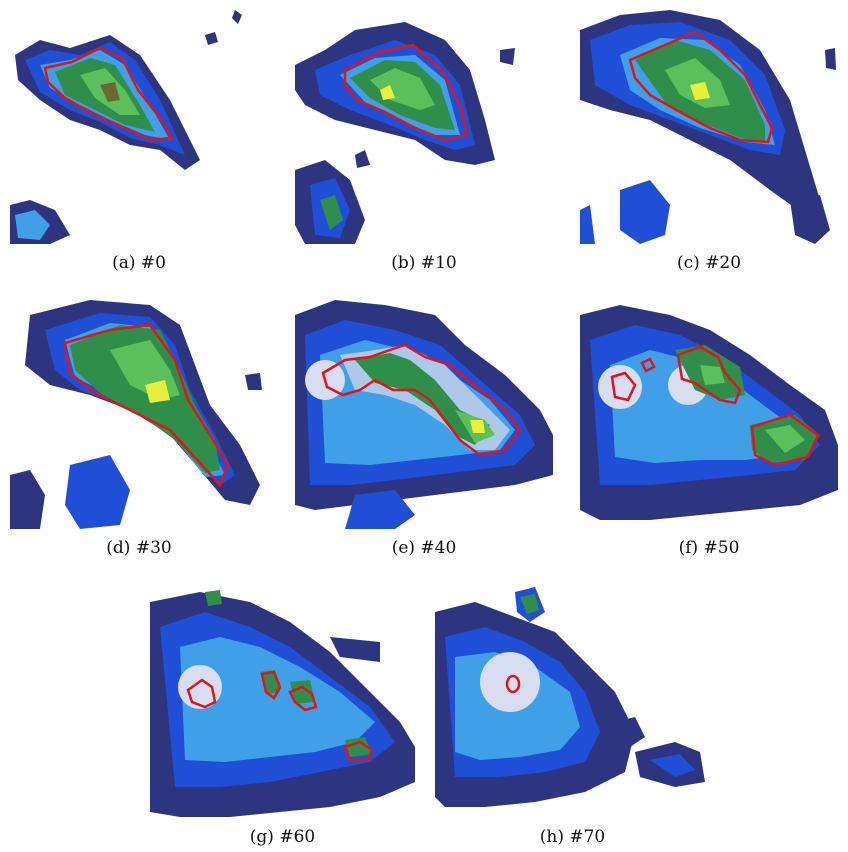  What do you see at coordinates (139, 263) in the screenshot?
I see `panel-caption: (a) #0` at bounding box center [139, 263].